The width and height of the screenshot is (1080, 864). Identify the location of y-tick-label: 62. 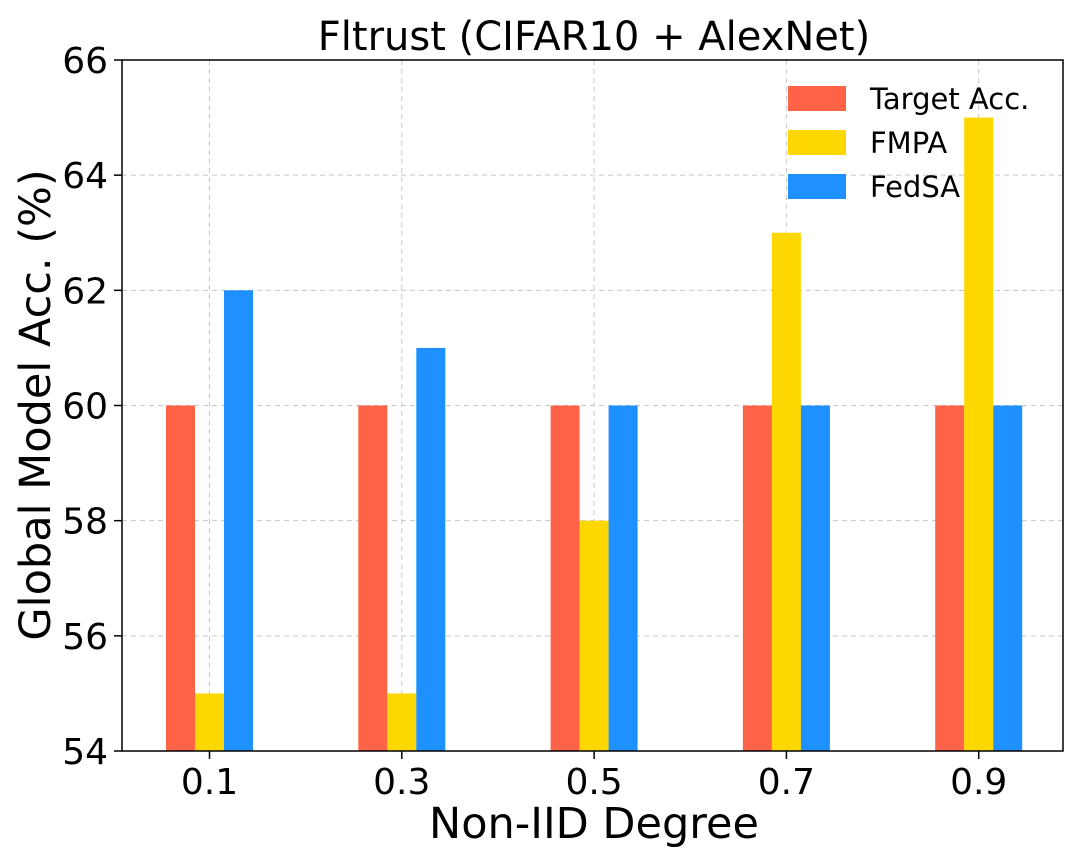
(85, 291).